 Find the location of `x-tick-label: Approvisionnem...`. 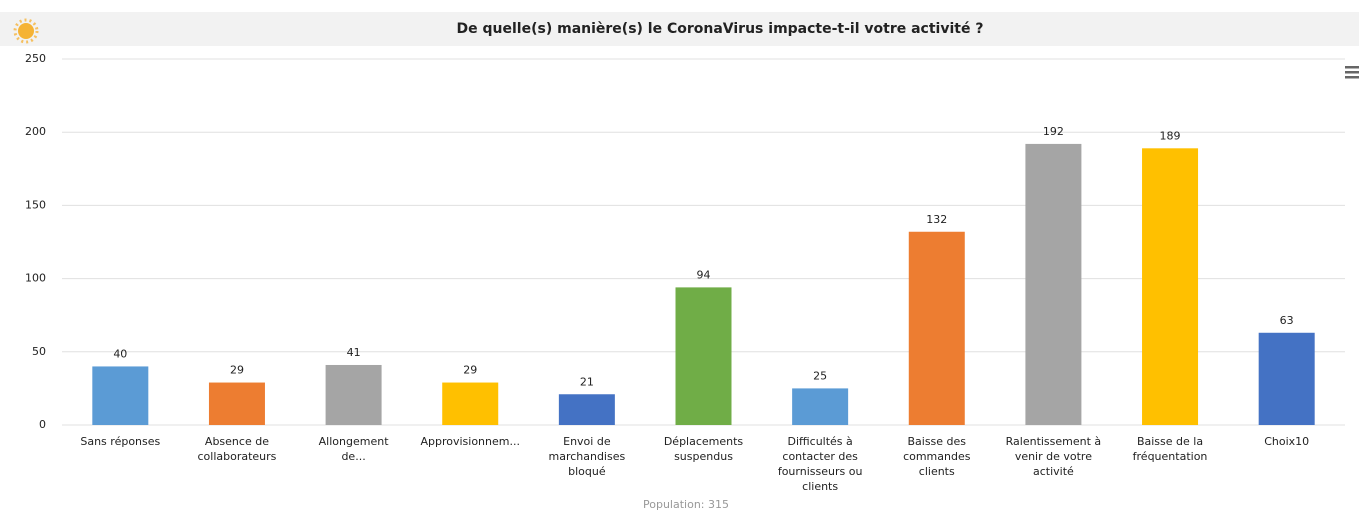

x-tick-label: Approvisionnem... is located at coordinates (470, 441).